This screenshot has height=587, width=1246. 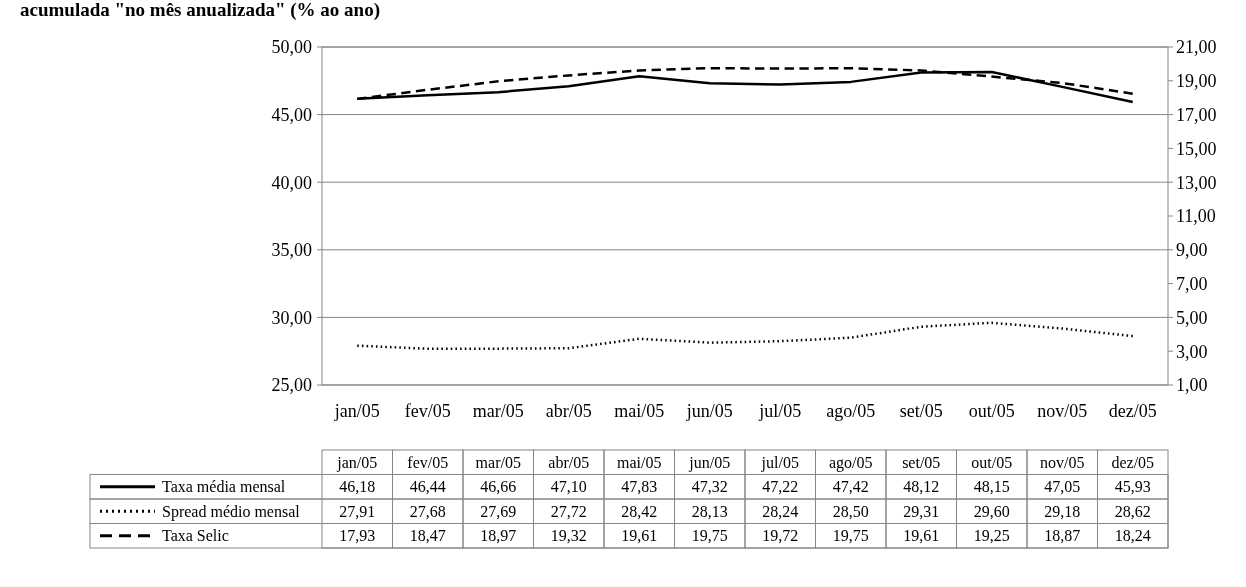 I want to click on x-tick-label: out/05, so click(x=991, y=411).